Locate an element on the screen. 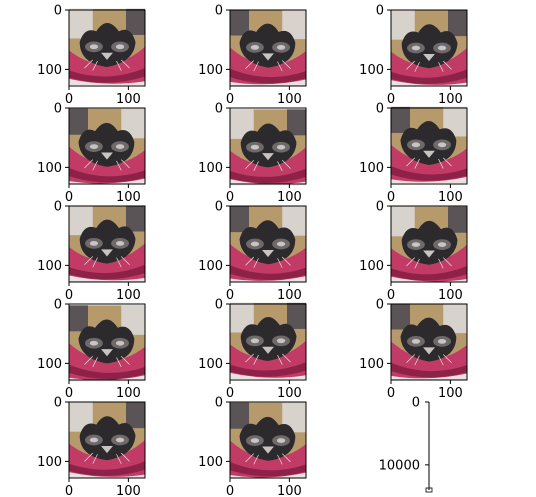 Image resolution: width=536 pixels, height=497 pixels. squashed-x-tick-glyph is located at coordinates (429, 490).